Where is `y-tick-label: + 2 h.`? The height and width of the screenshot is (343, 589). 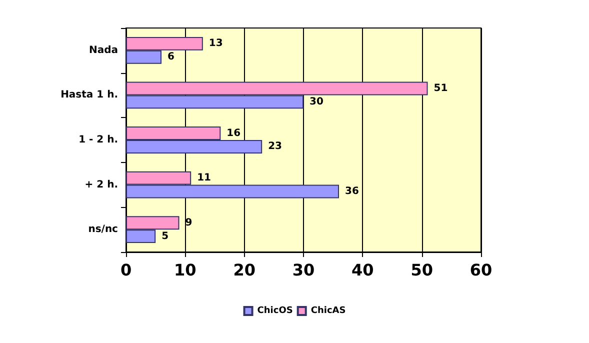
y-tick-label: + 2 h. is located at coordinates (101, 184).